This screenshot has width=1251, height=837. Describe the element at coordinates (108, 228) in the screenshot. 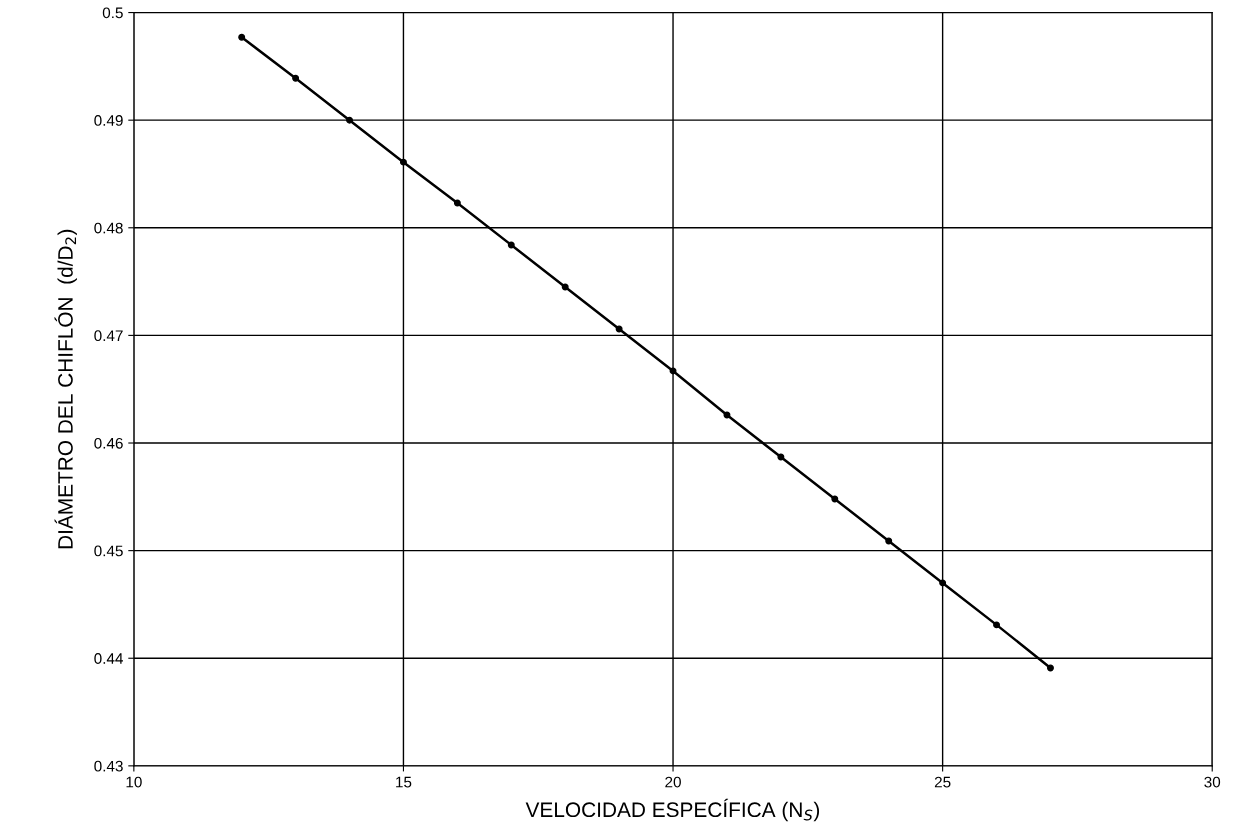

I see `y-tick-label: 0.48` at that location.